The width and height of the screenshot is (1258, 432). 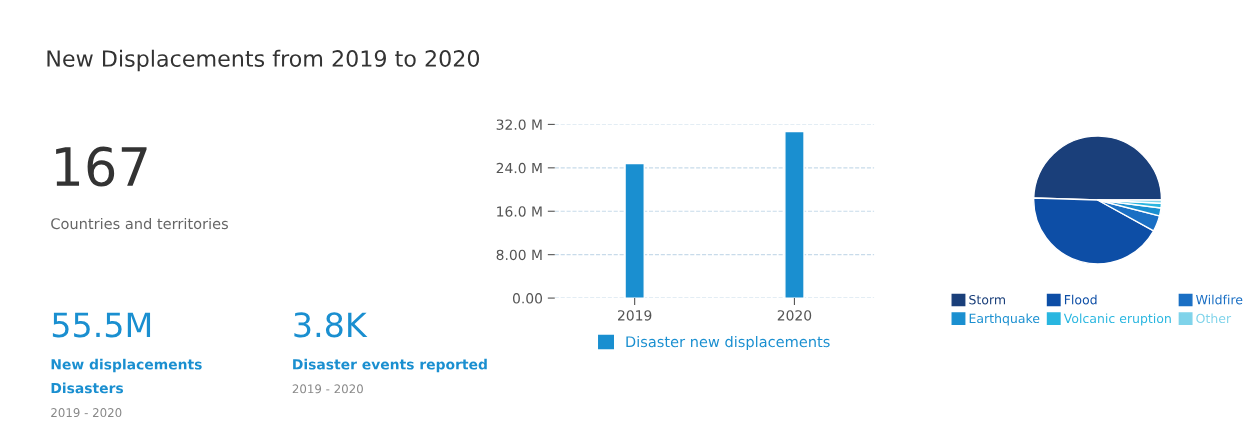 What do you see at coordinates (139, 223) in the screenshot?
I see `text: Countries and territories` at bounding box center [139, 223].